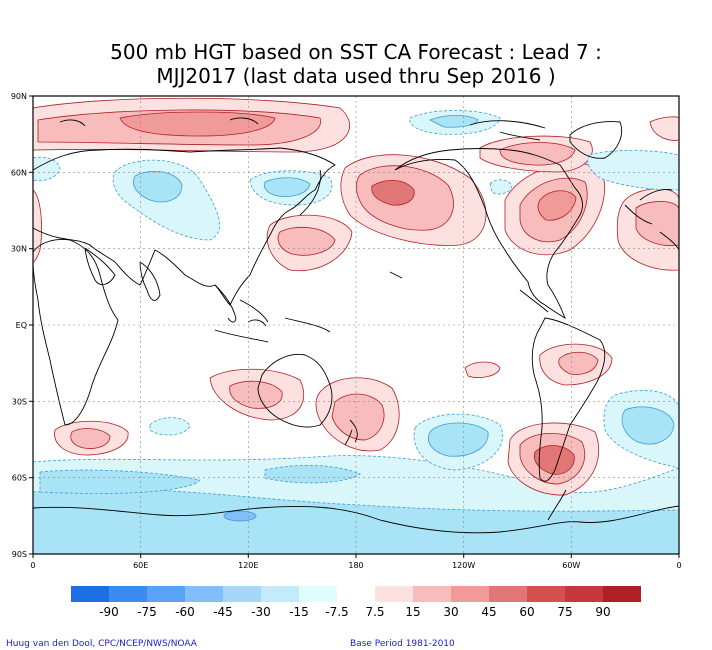 The image size is (712, 650). Describe the element at coordinates (358, 417) in the screenshot. I see `tasman-positive-core` at that location.